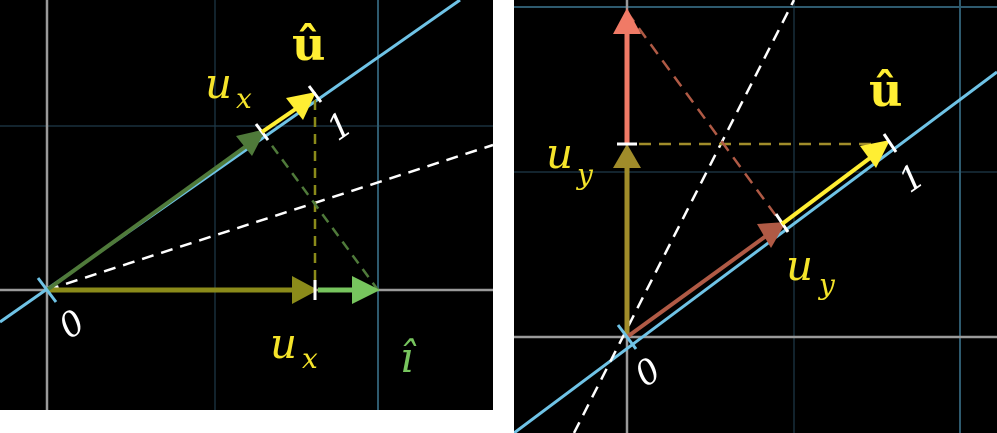  I want to click on left-unit-tick, so click(315, 94).